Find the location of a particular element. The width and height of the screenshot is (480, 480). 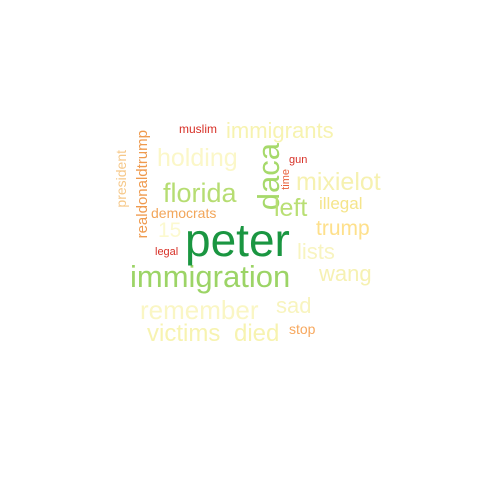

word-remember: remember is located at coordinates (199, 310).